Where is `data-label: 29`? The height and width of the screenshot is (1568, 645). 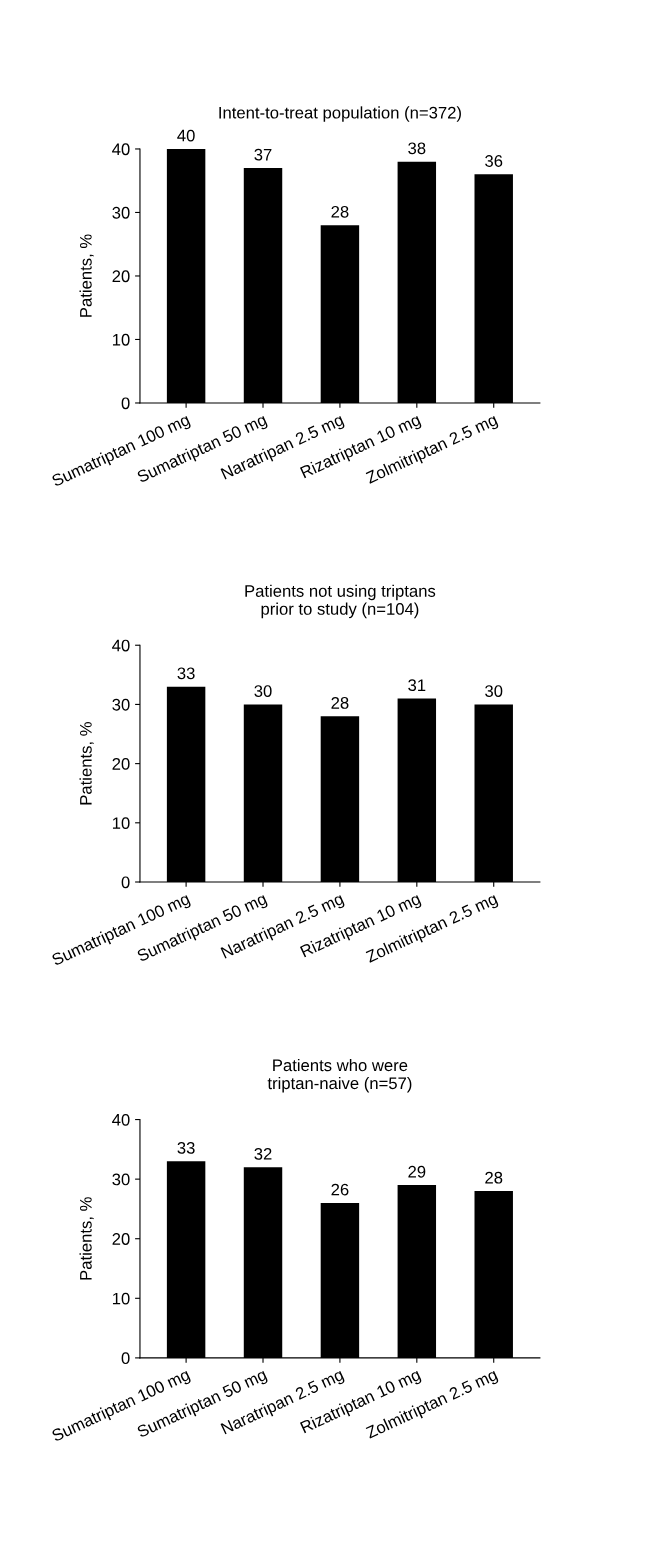
data-label: 29 is located at coordinates (417, 1171).